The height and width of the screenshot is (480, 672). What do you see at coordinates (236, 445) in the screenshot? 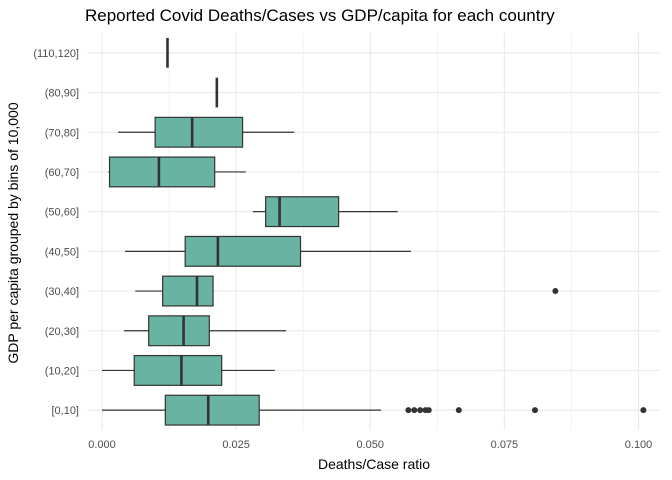
I see `x-tick-label: 0.025` at bounding box center [236, 445].